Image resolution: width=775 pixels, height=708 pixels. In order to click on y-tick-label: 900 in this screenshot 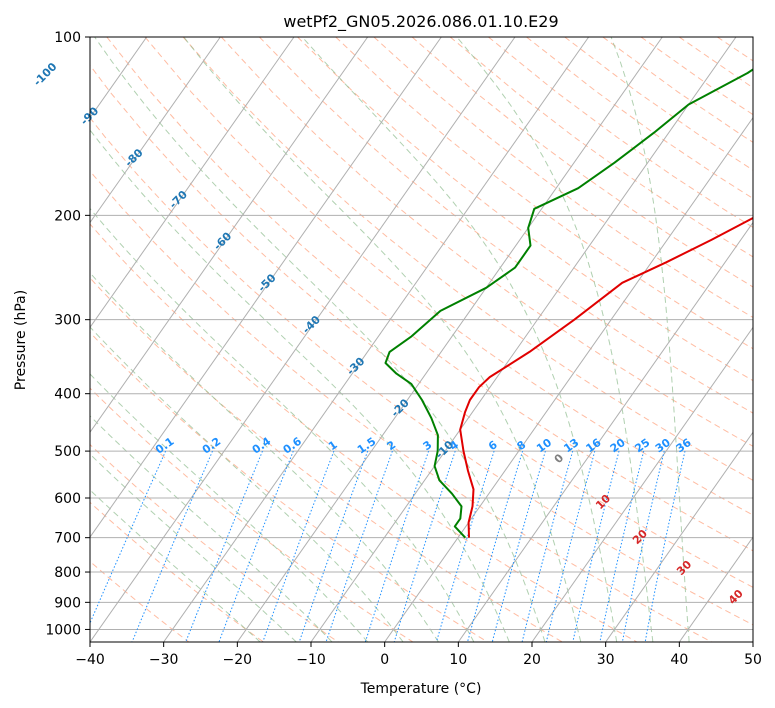, I will do `click(67, 603)`.